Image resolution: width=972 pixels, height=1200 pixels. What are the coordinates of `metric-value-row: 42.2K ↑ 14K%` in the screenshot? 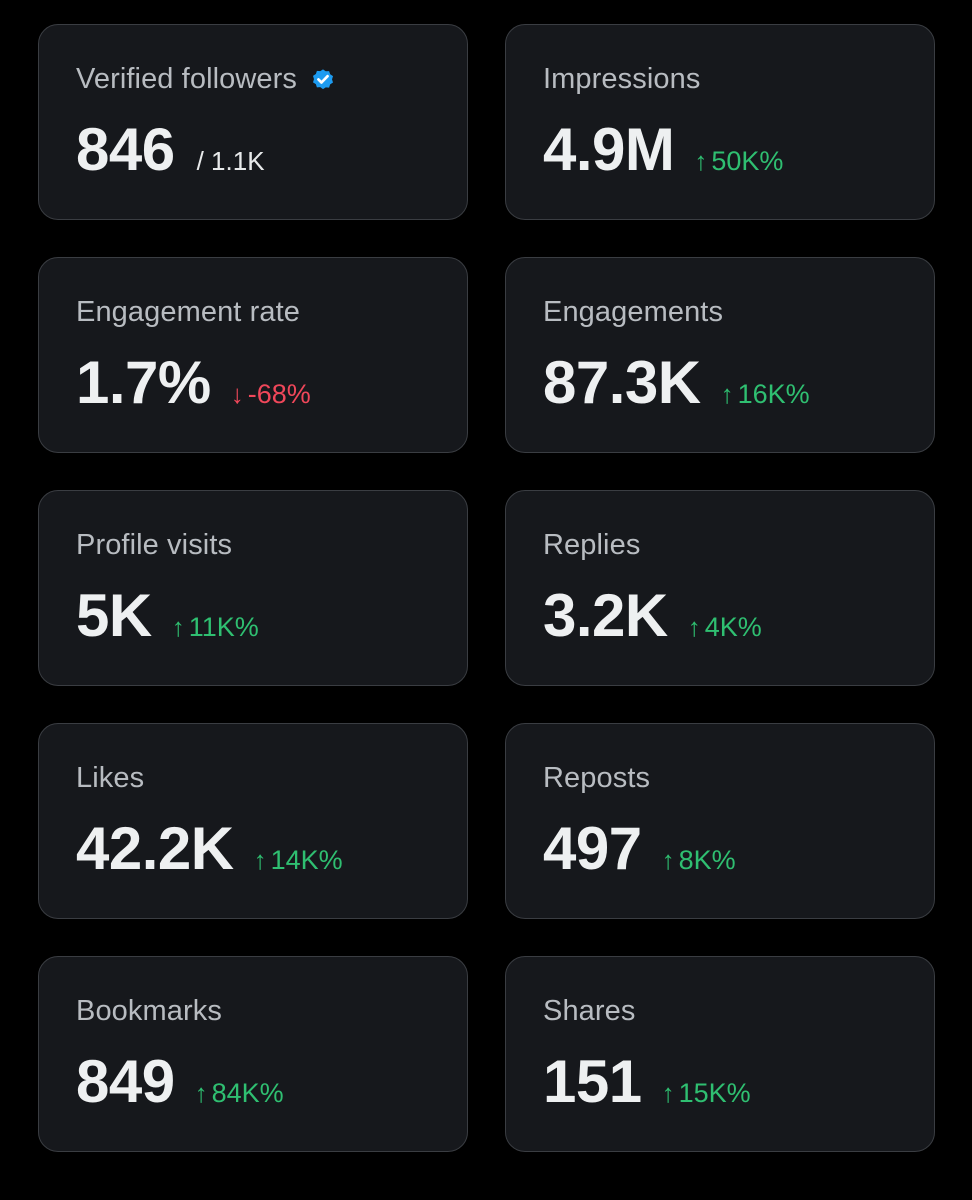 It's located at (253, 849).